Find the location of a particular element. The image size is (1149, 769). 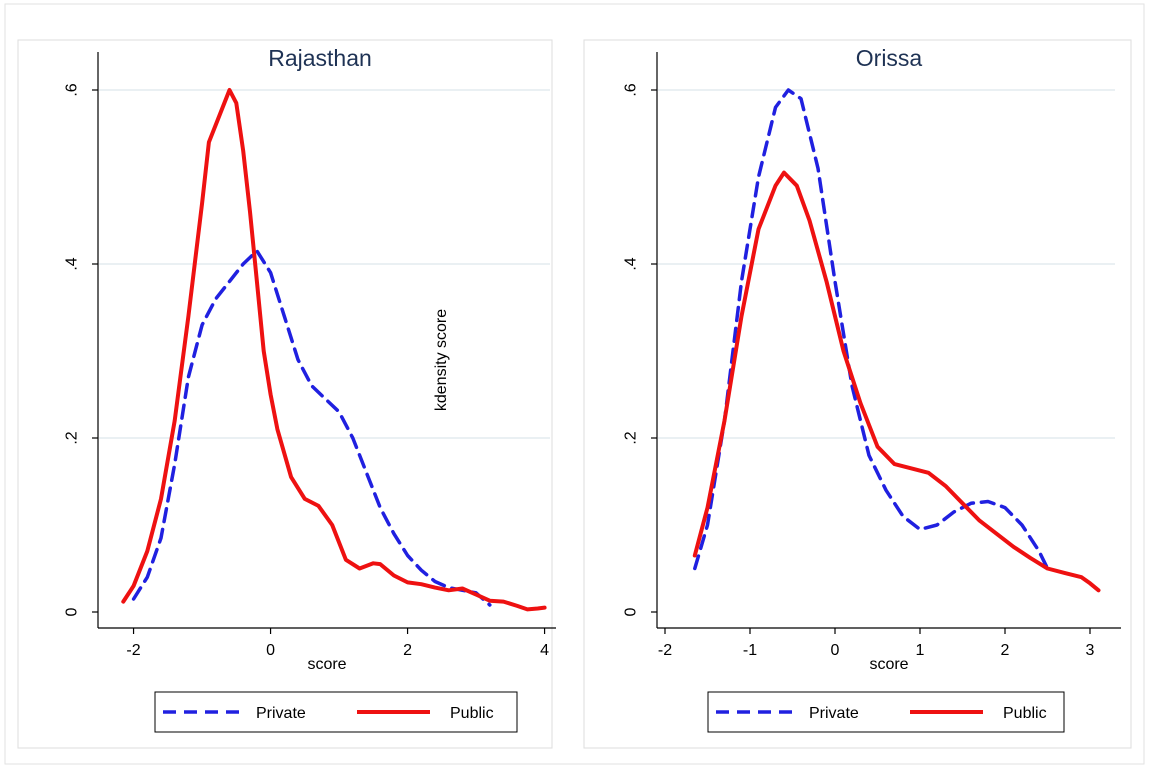

series-line-private is located at coordinates (311, 428).